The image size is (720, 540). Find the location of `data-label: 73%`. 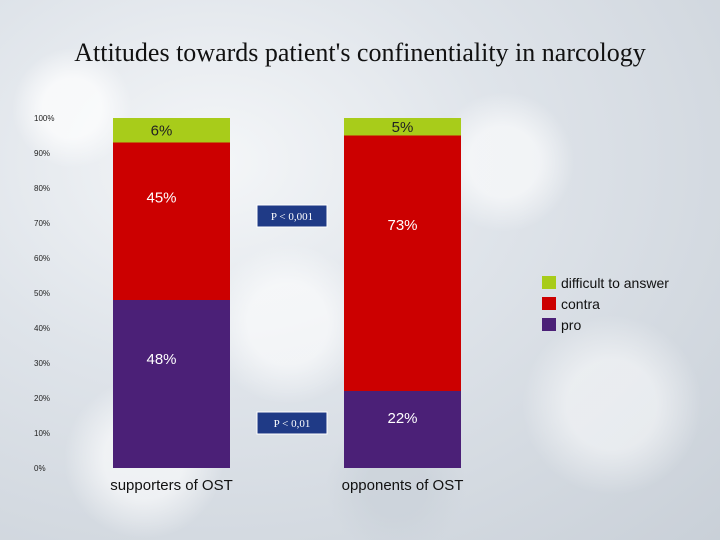

data-label: 73% is located at coordinates (402, 225).